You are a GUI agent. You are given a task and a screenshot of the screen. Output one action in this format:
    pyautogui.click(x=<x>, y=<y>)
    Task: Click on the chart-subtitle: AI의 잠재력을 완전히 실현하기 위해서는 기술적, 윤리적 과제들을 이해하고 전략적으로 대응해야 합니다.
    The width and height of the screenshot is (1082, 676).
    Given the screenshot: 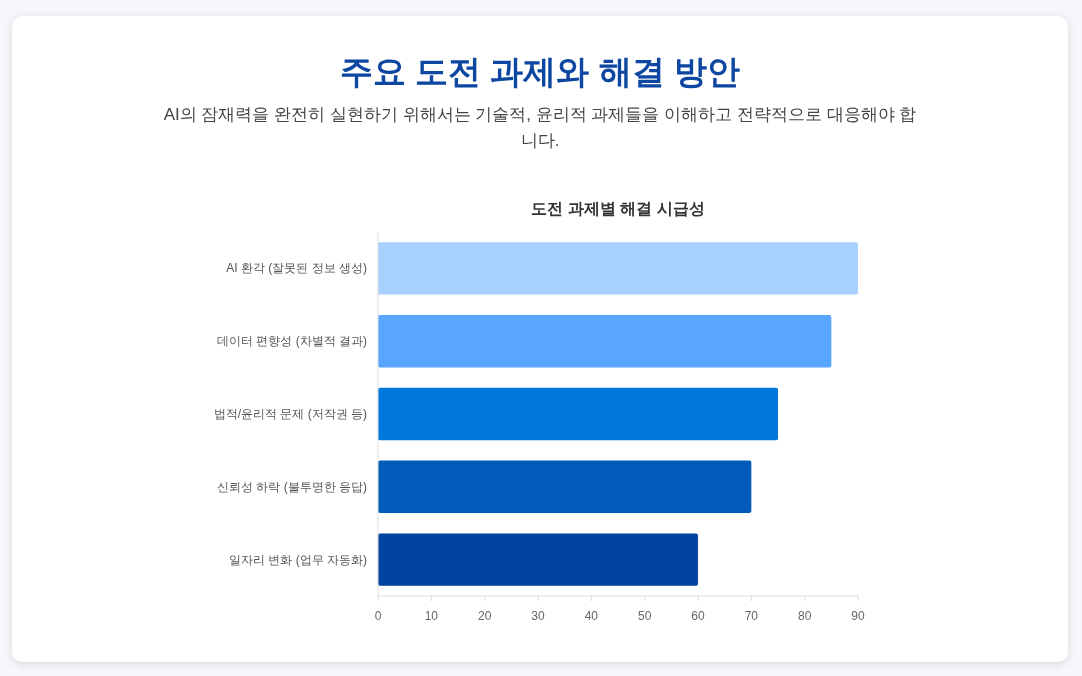 What is the action you would take?
    pyautogui.click(x=540, y=128)
    